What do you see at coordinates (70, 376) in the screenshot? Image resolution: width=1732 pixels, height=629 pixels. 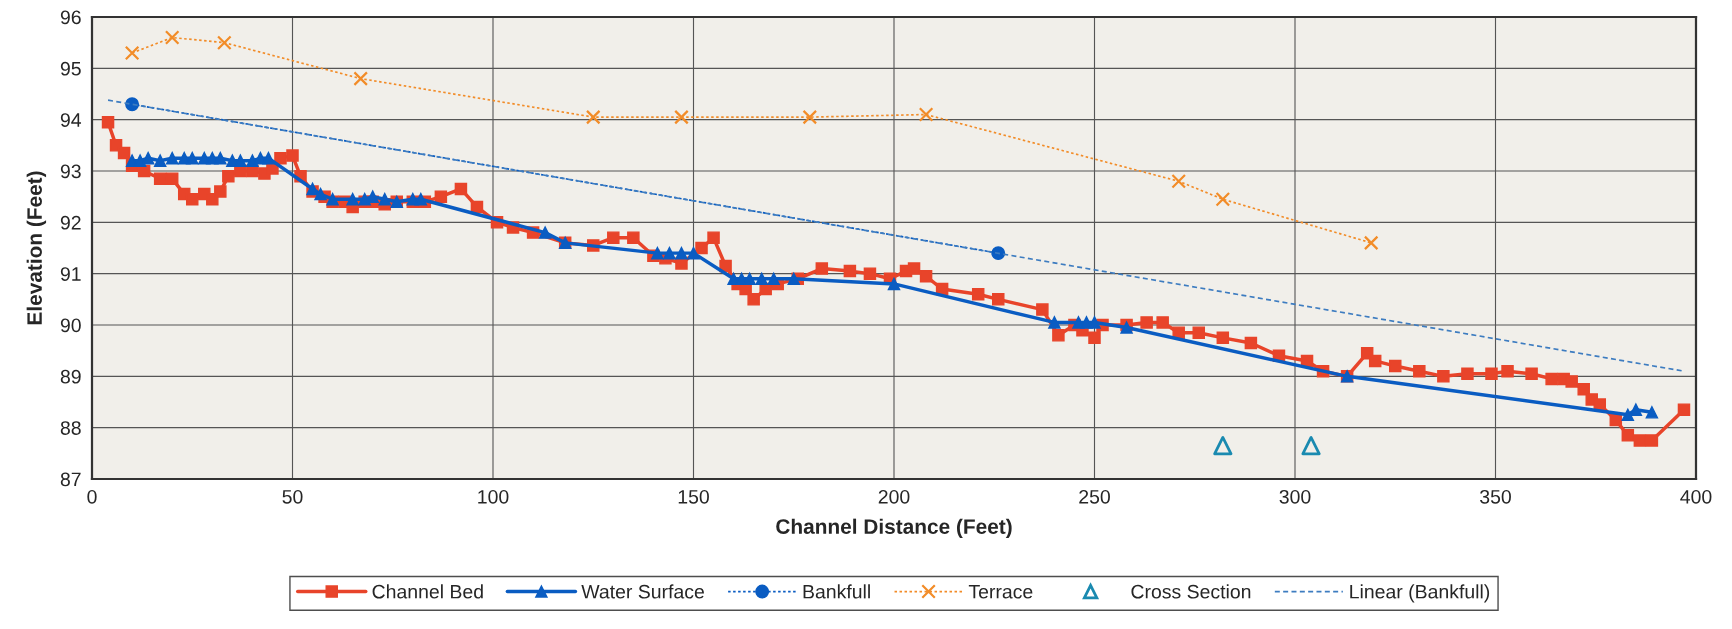 I see `y-tick-label: 89` at bounding box center [70, 376].